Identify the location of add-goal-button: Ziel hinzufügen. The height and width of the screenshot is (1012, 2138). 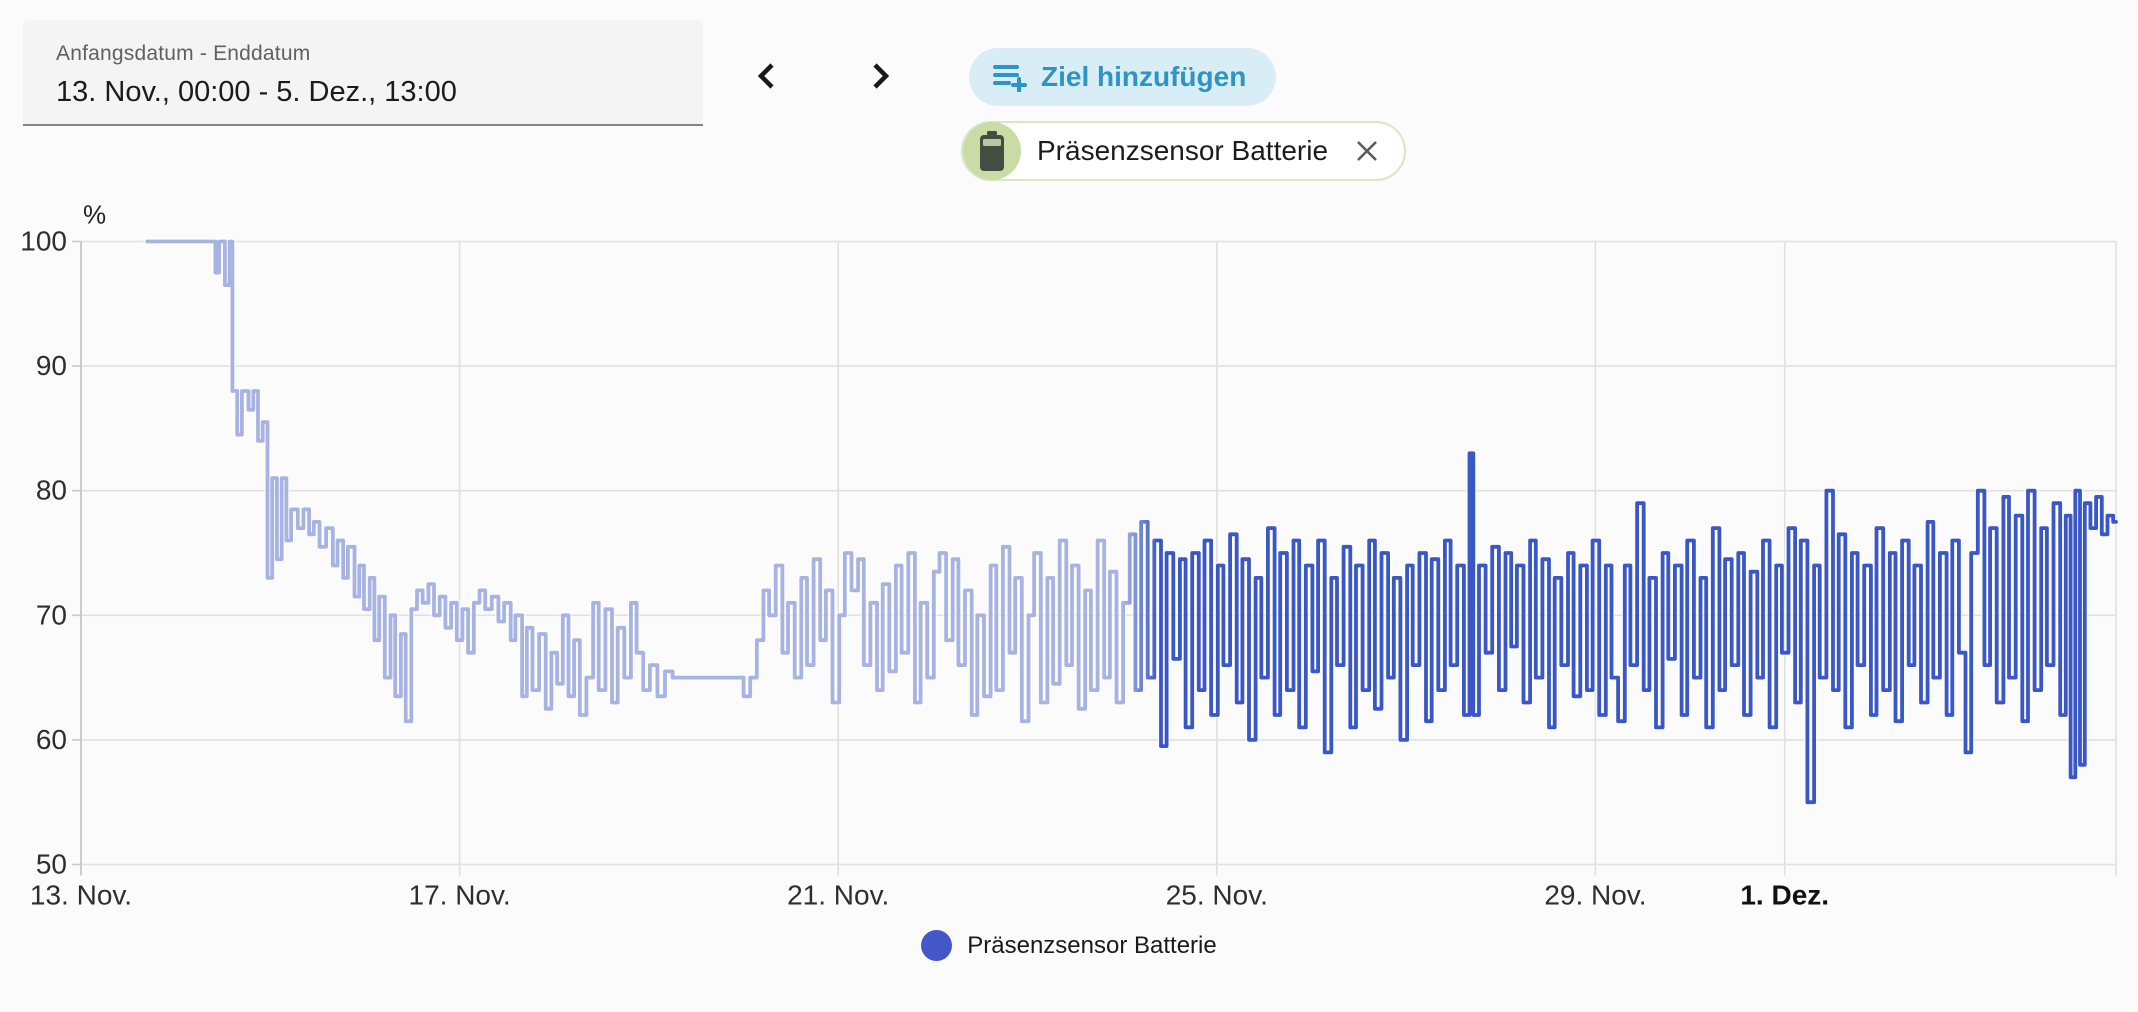
(1123, 77).